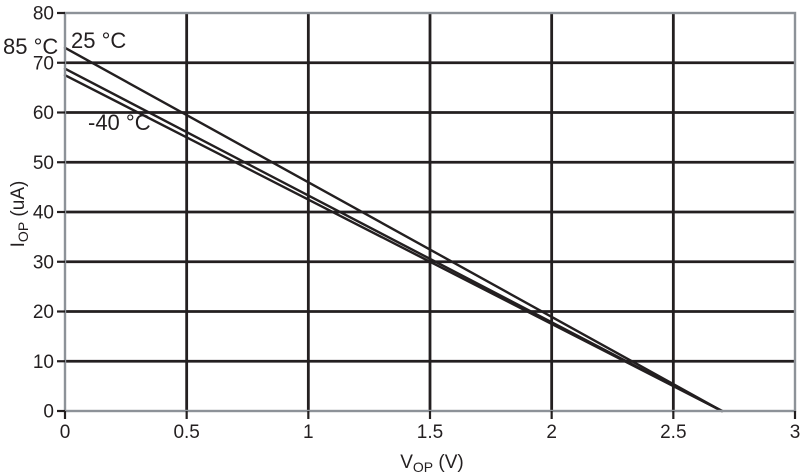 The width and height of the screenshot is (805, 474). Describe the element at coordinates (98, 40) in the screenshot. I see `curve-label-25c: 25 °C` at that location.